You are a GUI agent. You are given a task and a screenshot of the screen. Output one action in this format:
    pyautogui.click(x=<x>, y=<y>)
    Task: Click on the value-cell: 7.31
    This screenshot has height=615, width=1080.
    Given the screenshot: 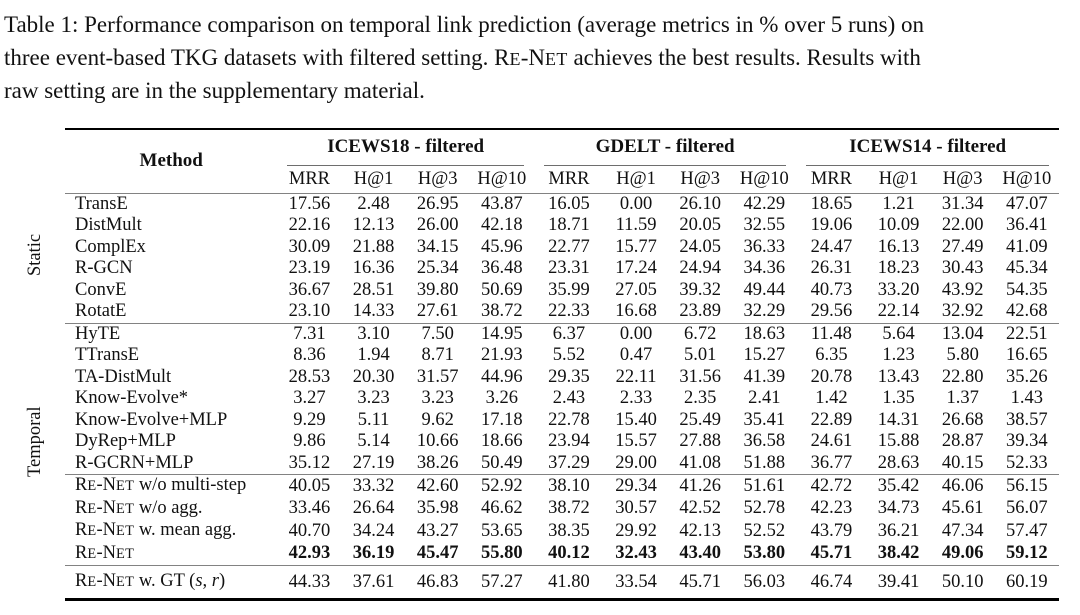 What is the action you would take?
    pyautogui.click(x=309, y=333)
    